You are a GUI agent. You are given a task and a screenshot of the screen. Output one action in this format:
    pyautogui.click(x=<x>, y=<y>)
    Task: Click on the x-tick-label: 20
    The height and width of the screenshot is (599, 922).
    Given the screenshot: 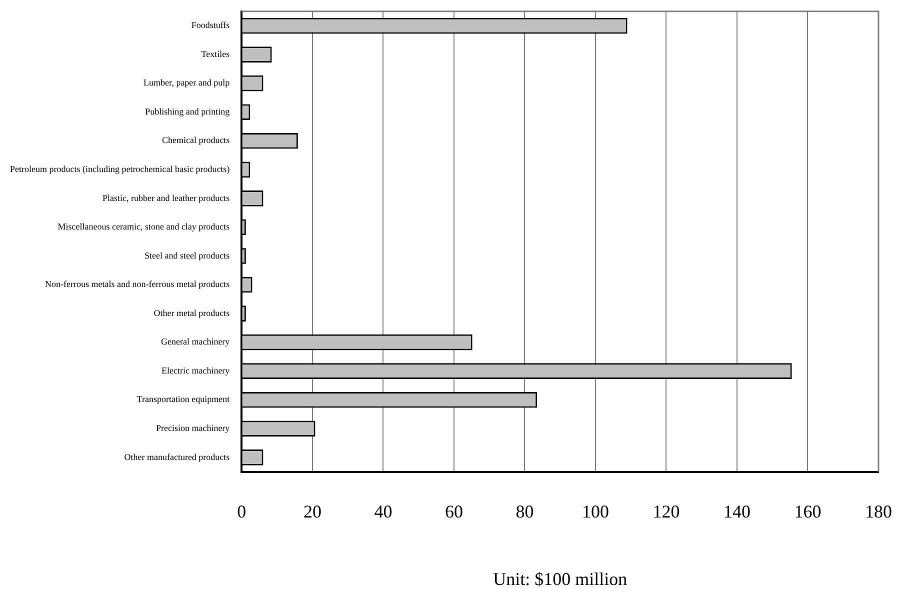 What is the action you would take?
    pyautogui.click(x=312, y=511)
    